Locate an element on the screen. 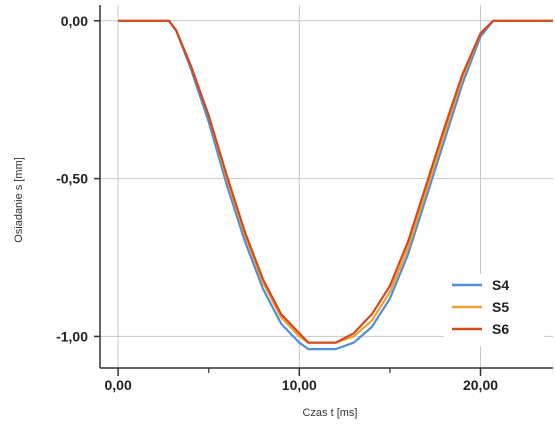  legend-label-s5: S5 is located at coordinates (500, 307).